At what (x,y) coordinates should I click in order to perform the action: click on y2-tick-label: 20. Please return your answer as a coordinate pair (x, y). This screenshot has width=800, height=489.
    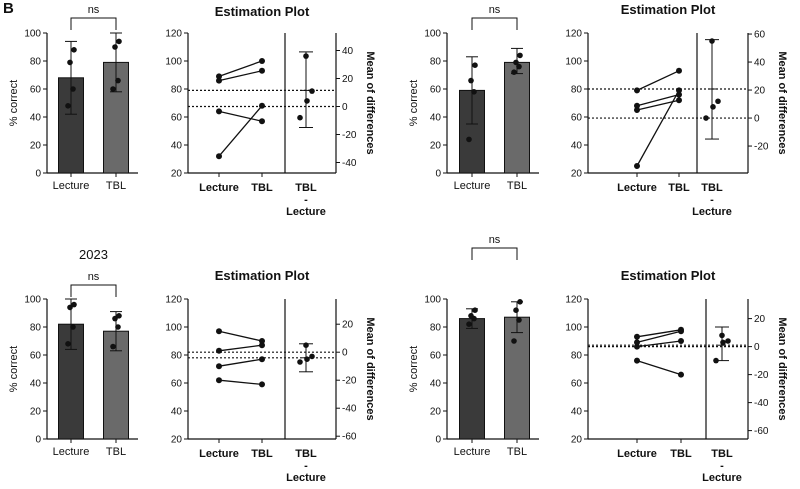
    Looking at the image, I should click on (348, 79).